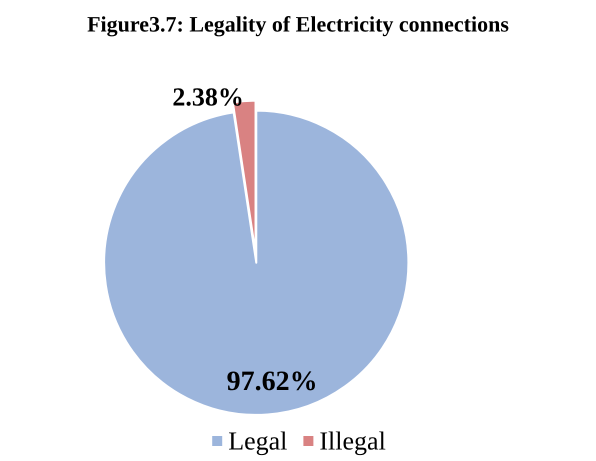  Describe the element at coordinates (258, 441) in the screenshot. I see `legend-label: Legal` at that location.